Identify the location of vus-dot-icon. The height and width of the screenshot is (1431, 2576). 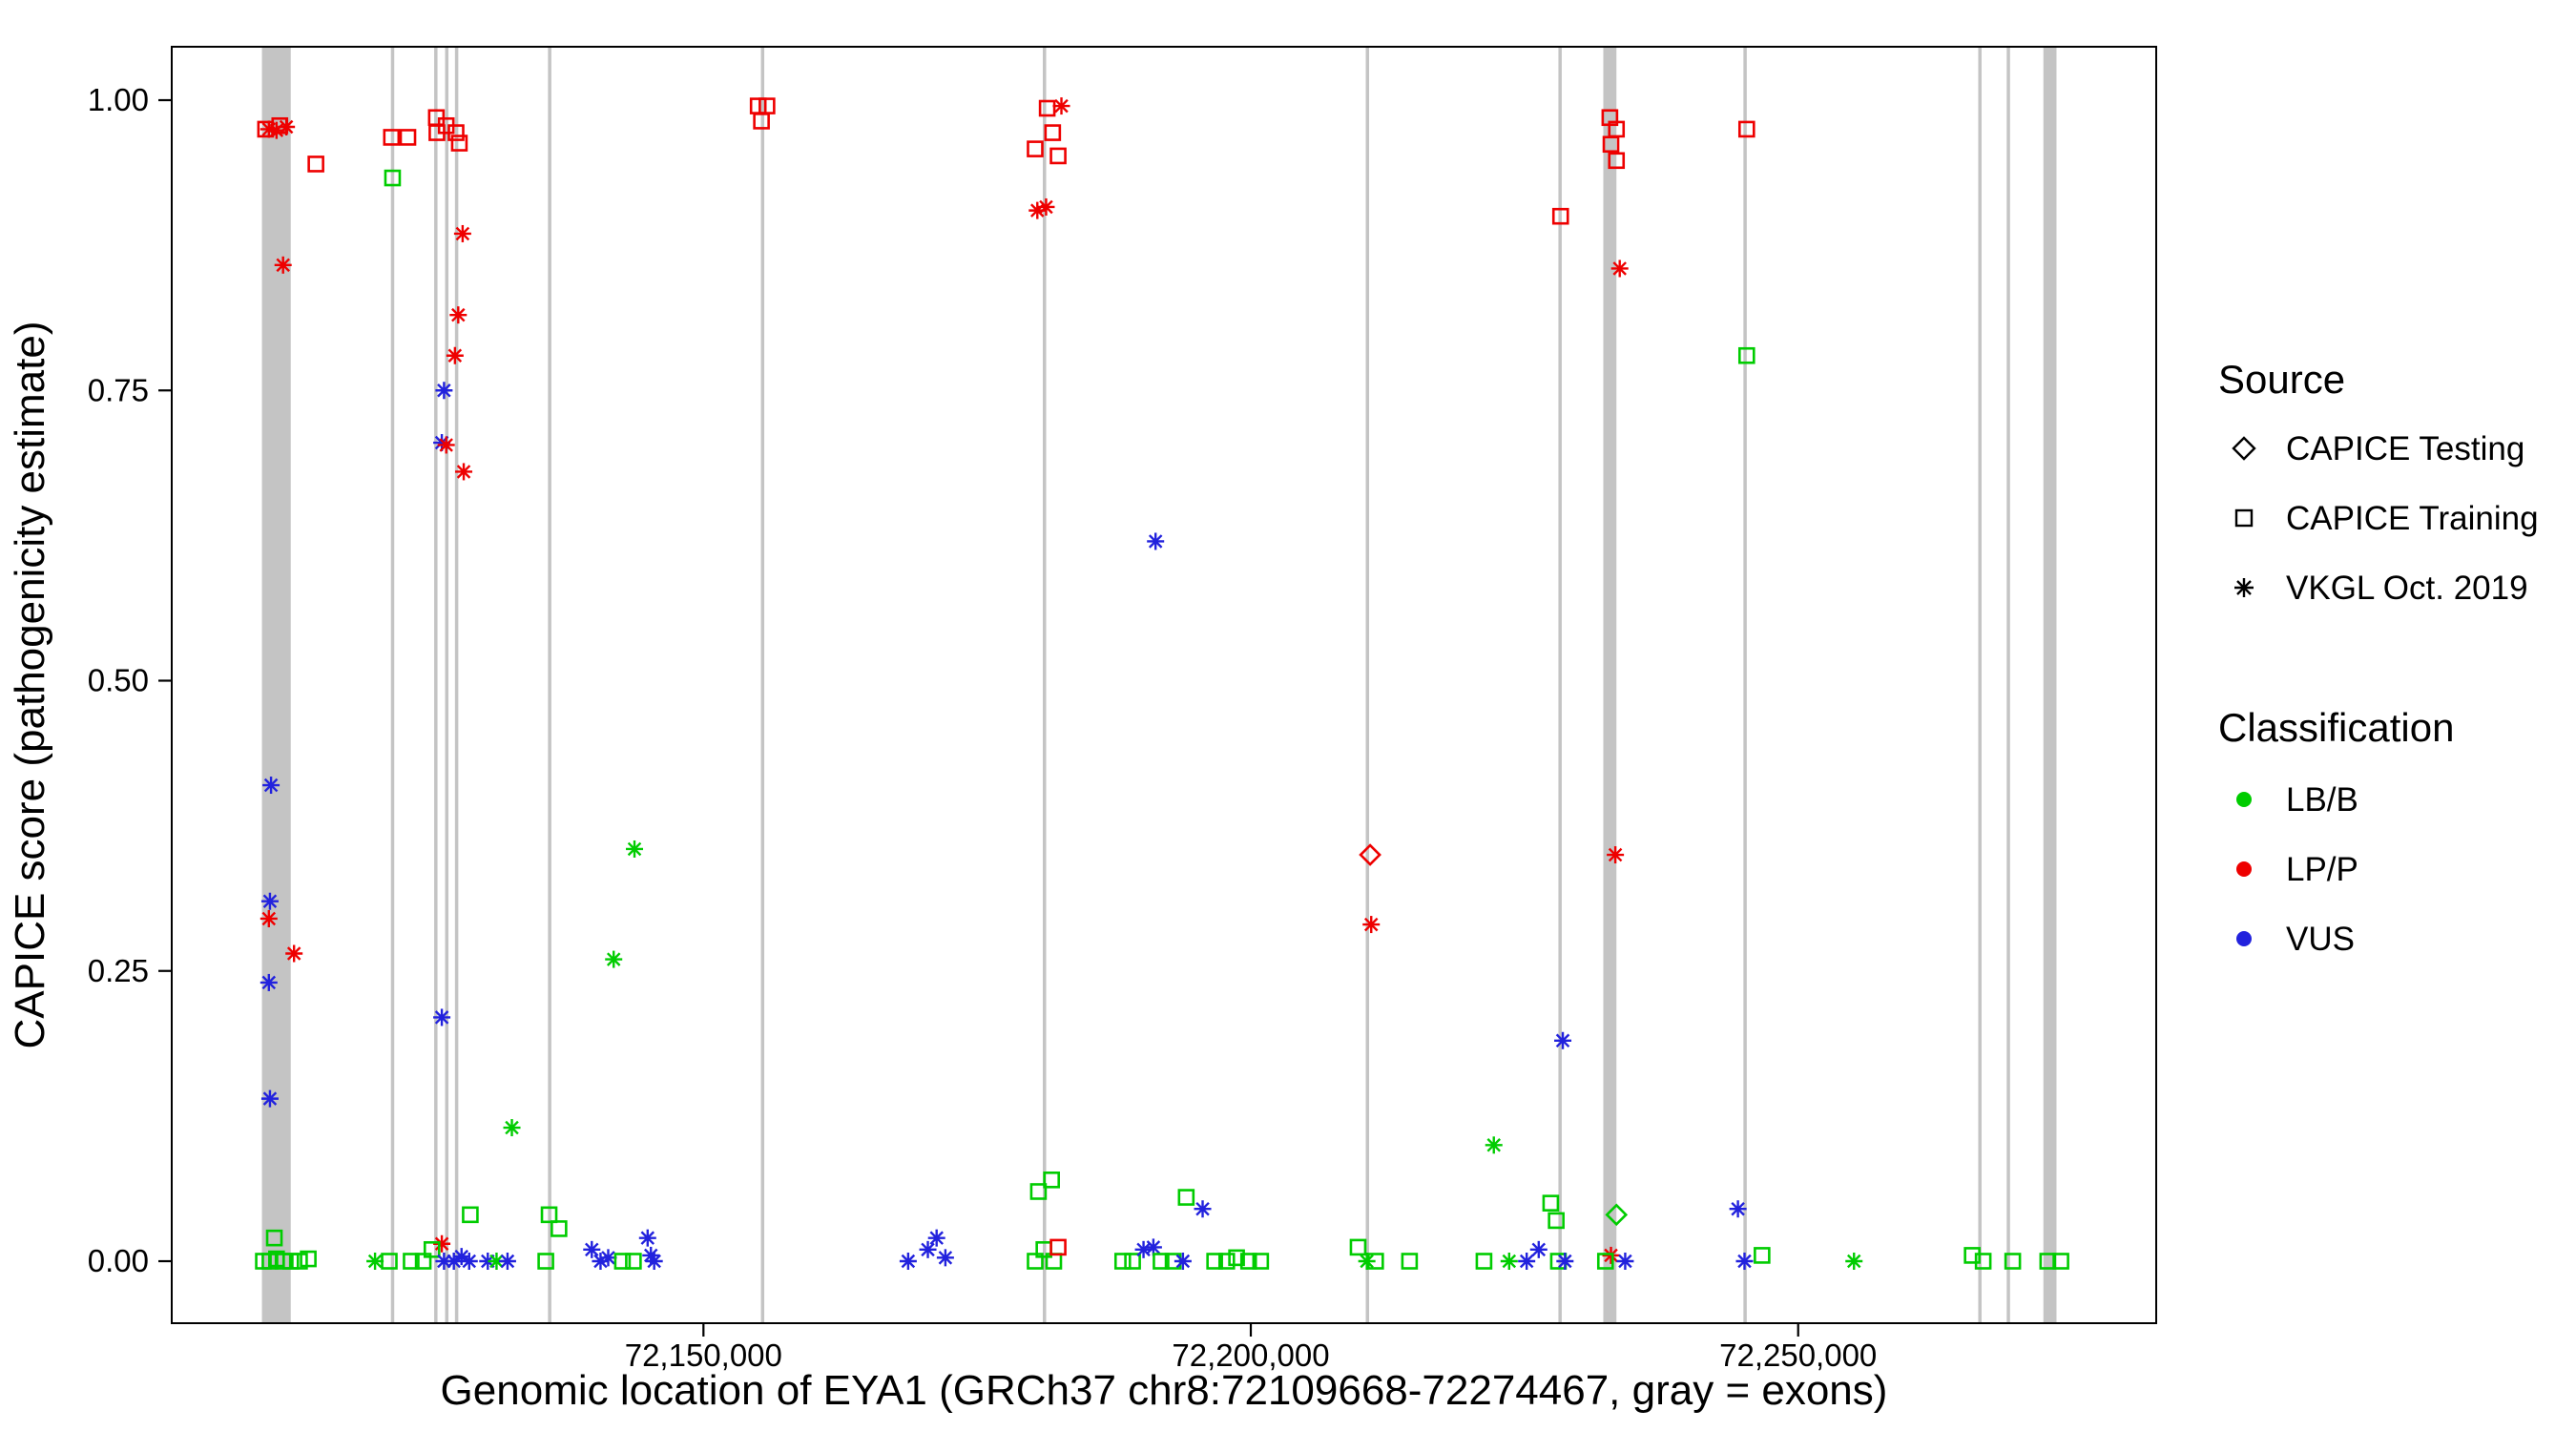
(2244, 938).